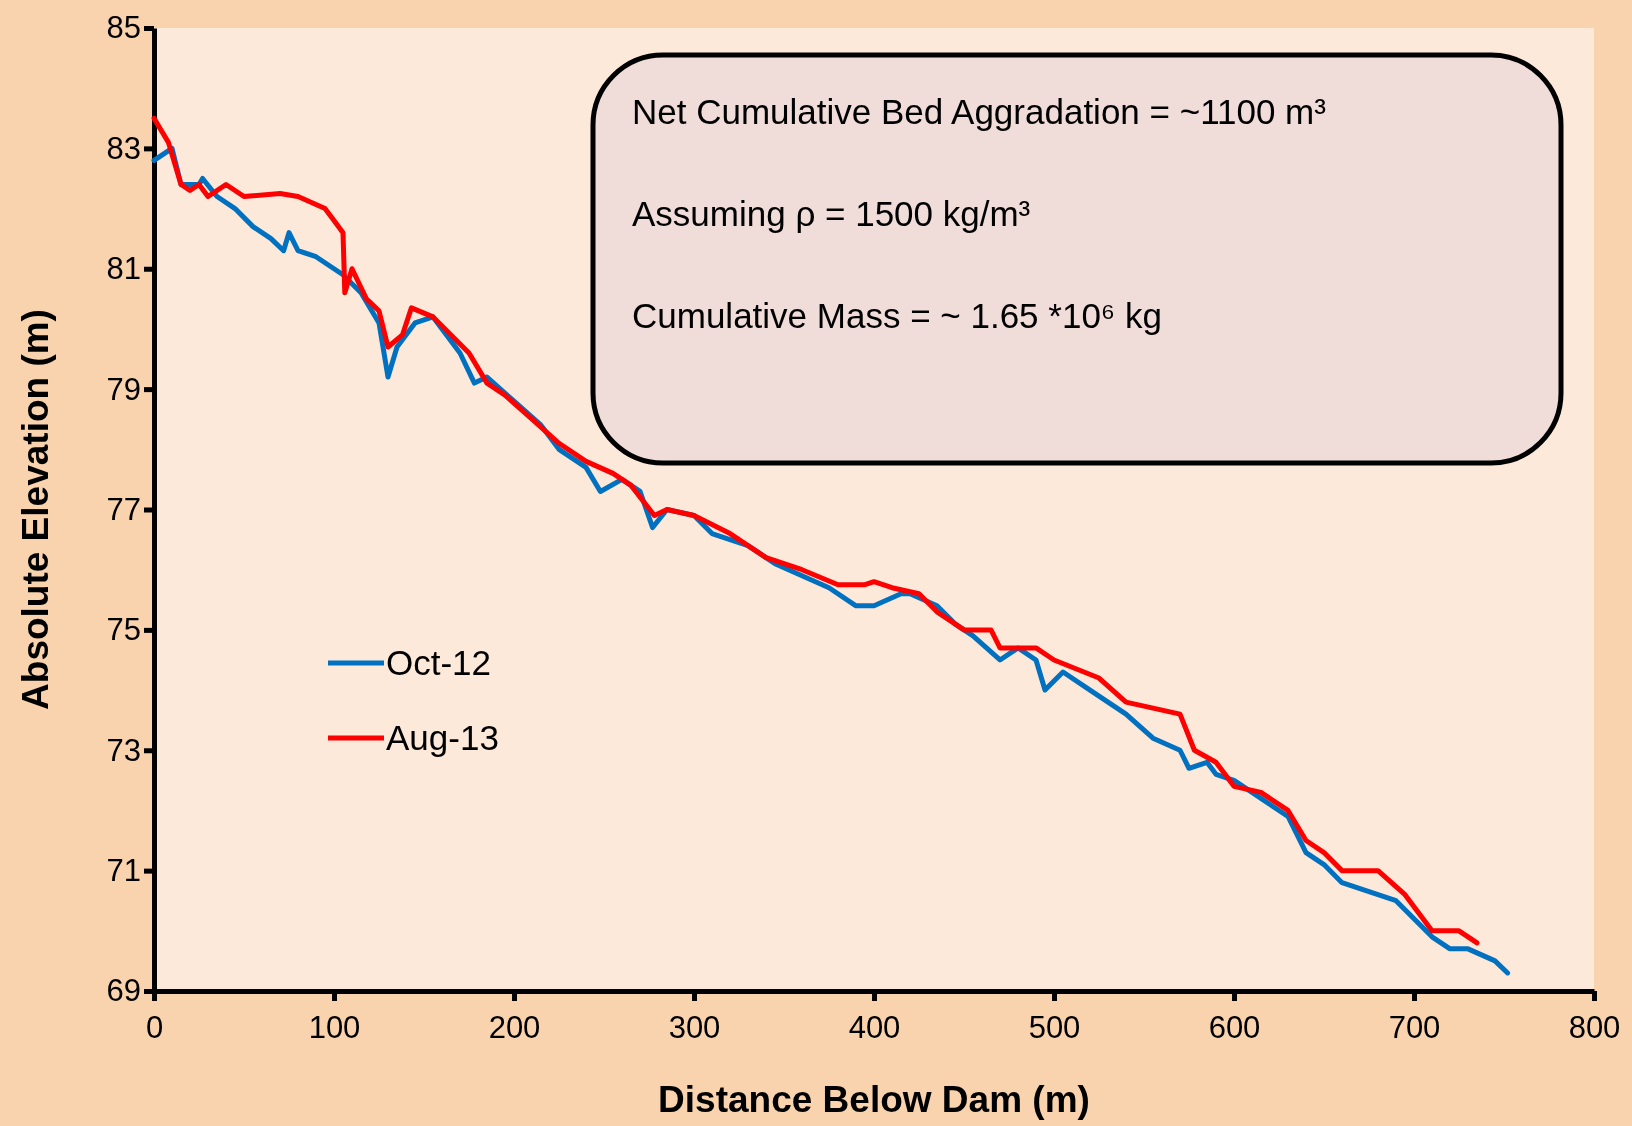 Image resolution: width=1632 pixels, height=1126 pixels. What do you see at coordinates (123, 750) in the screenshot?
I see `y-tick-label: 73` at bounding box center [123, 750].